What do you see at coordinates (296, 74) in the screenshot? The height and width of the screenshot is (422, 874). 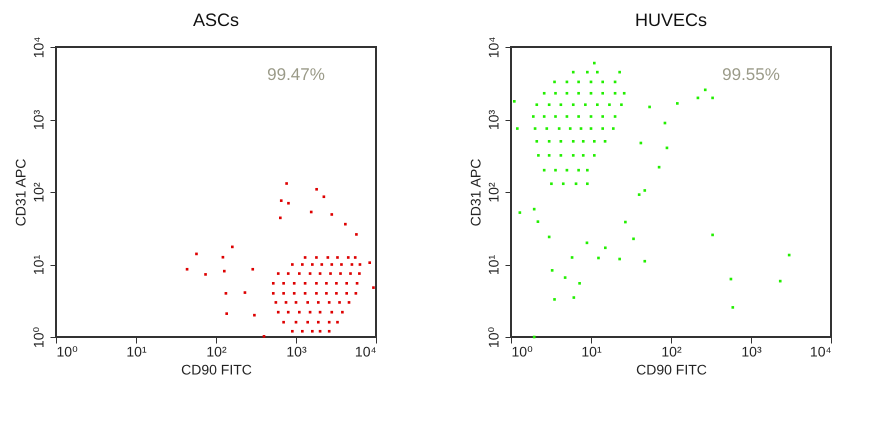 I see `annotation: 99.47%` at bounding box center [296, 74].